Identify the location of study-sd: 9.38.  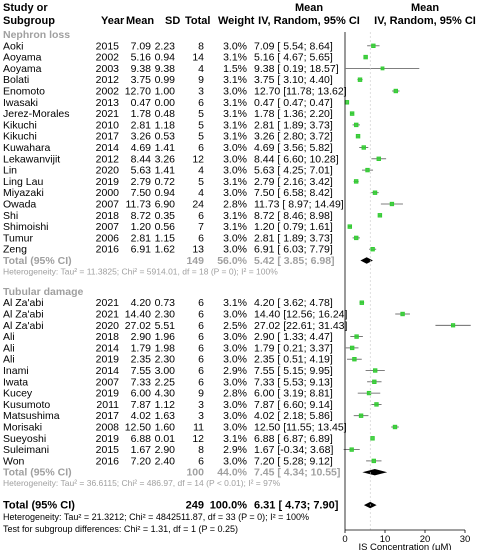
(165, 69).